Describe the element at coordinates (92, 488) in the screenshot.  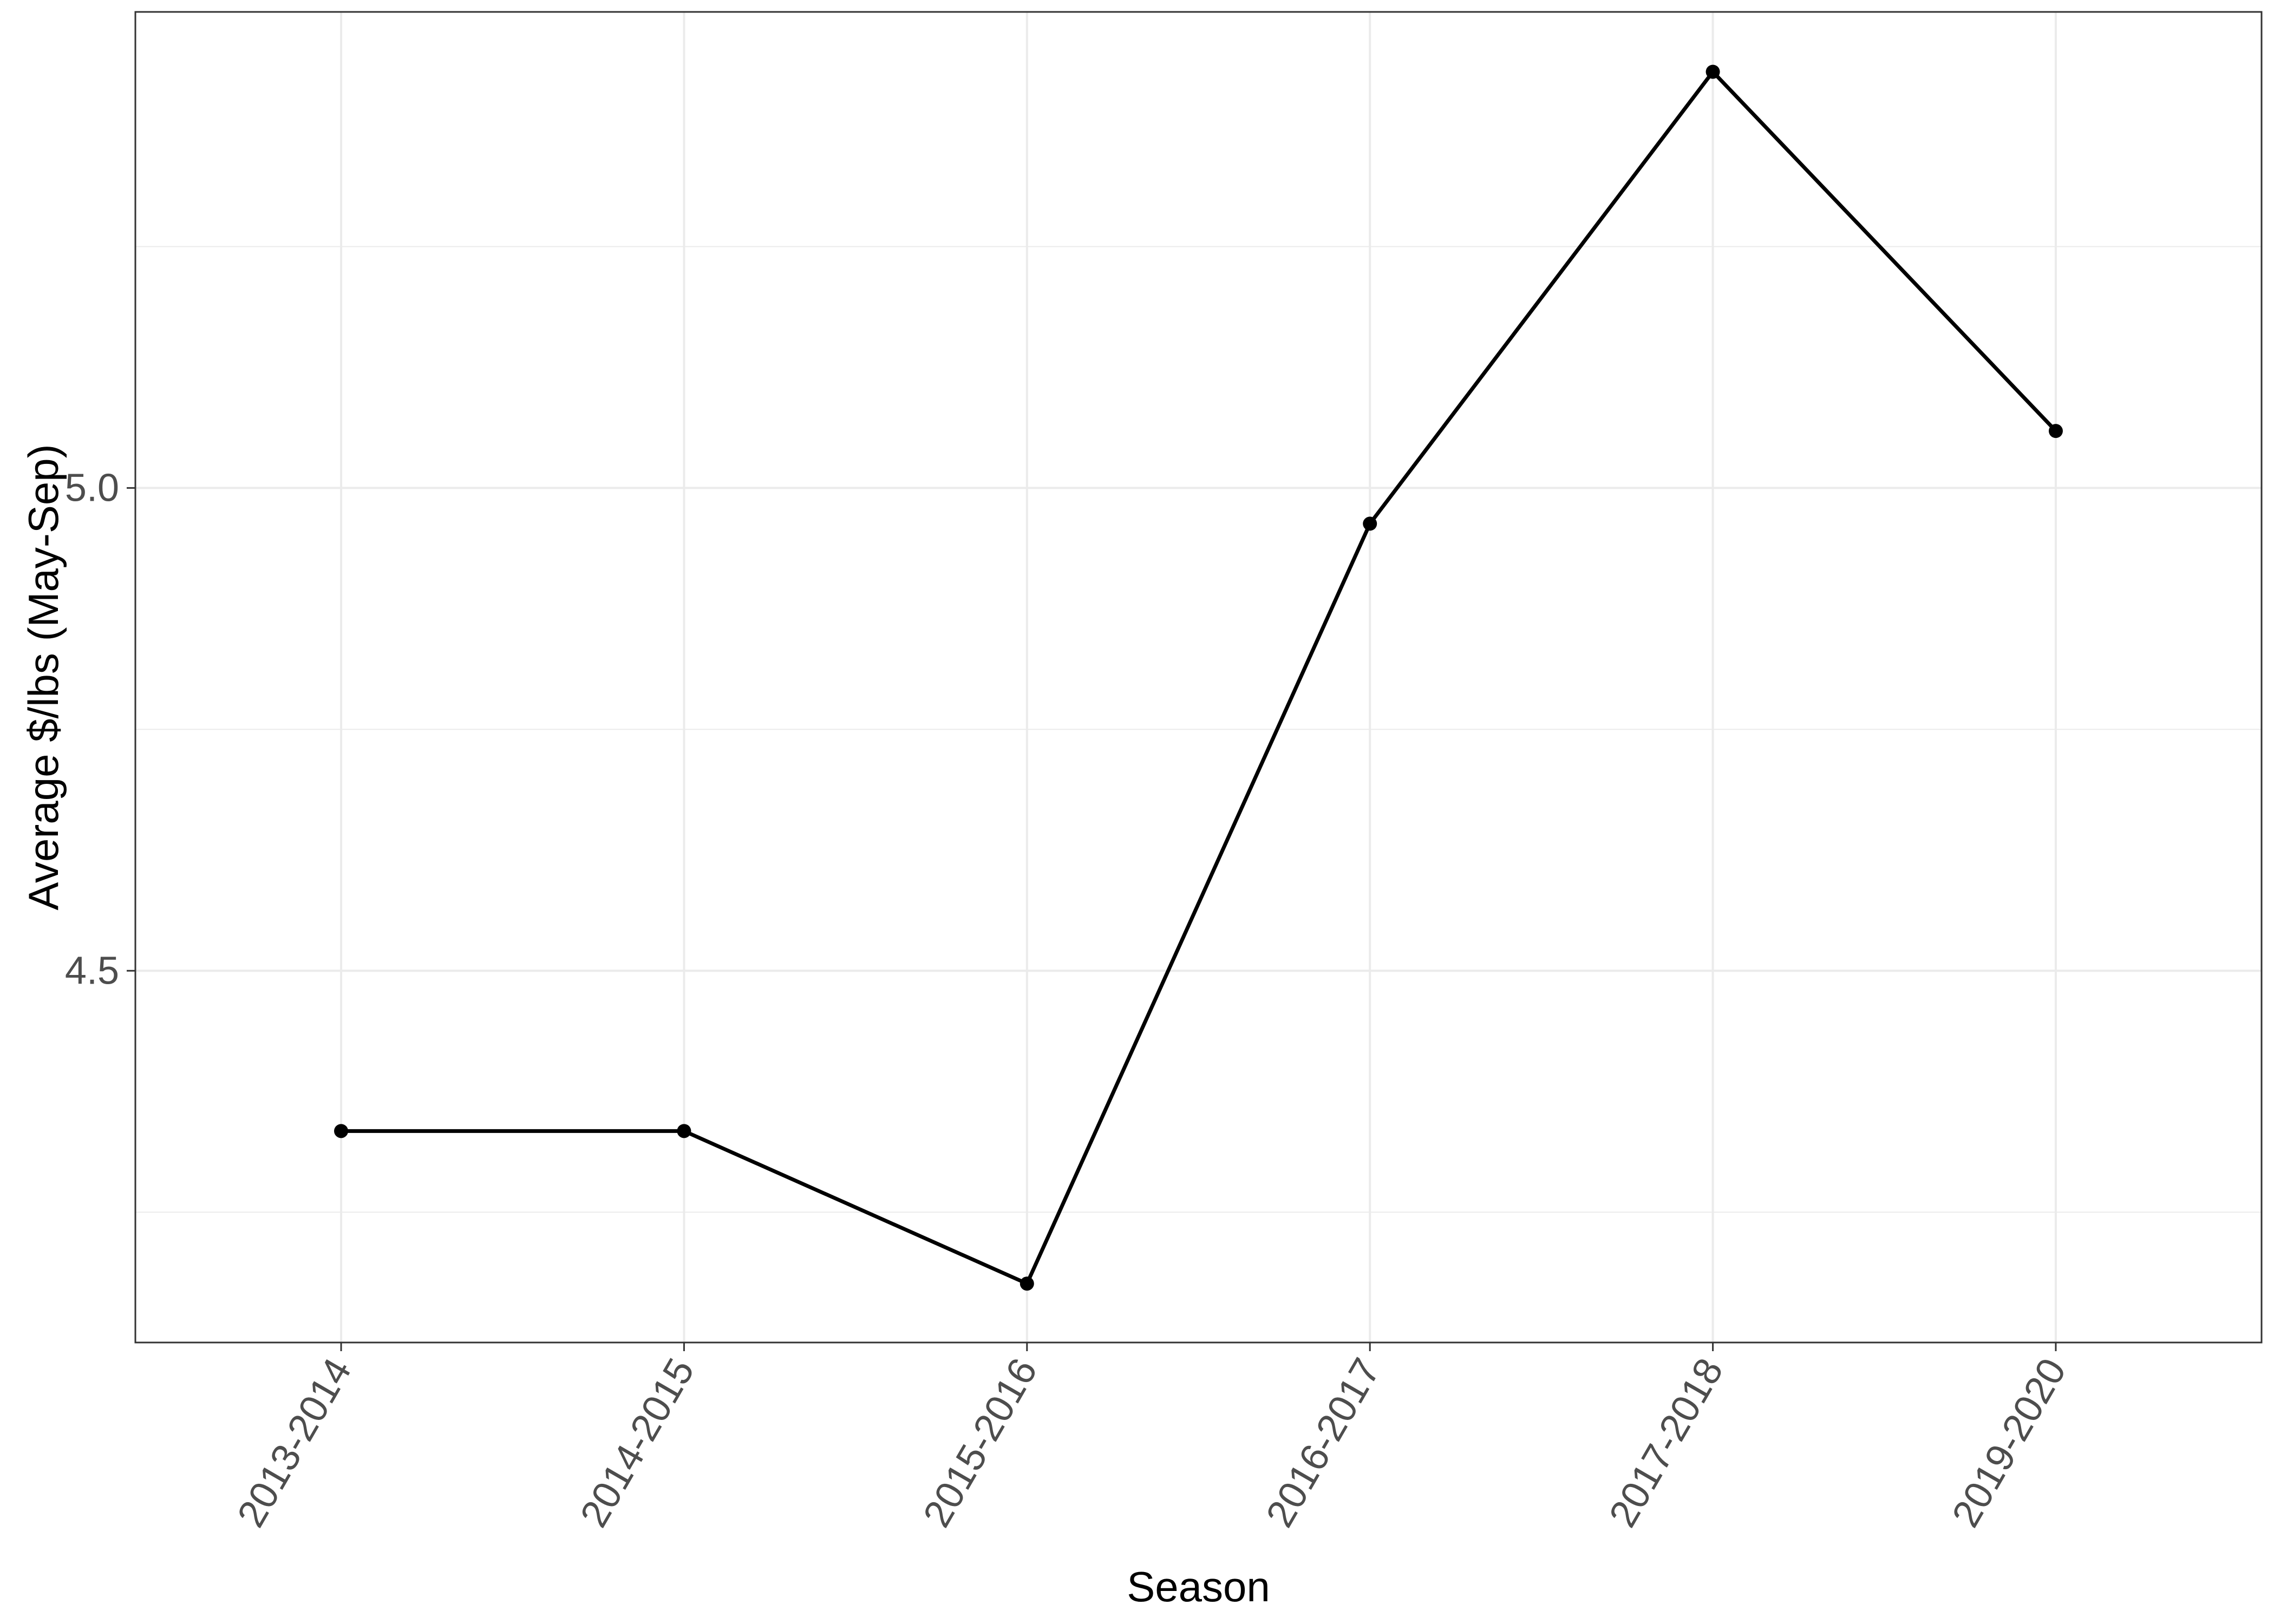
I see `y-tick-label: 5.0` at that location.